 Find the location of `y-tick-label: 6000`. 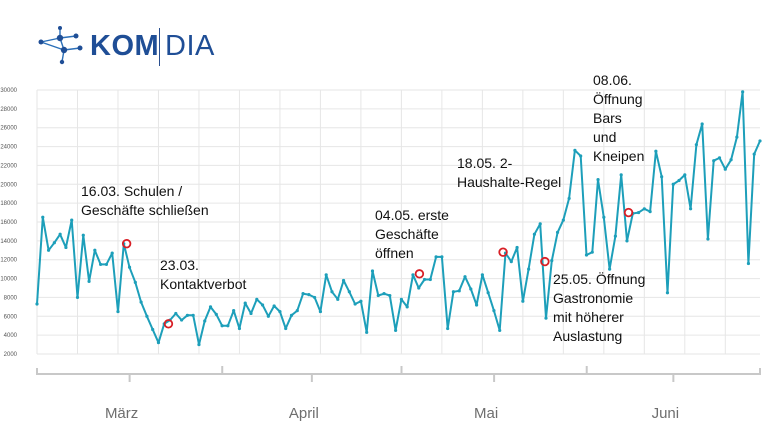

y-tick-label: 6000 is located at coordinates (11, 317).